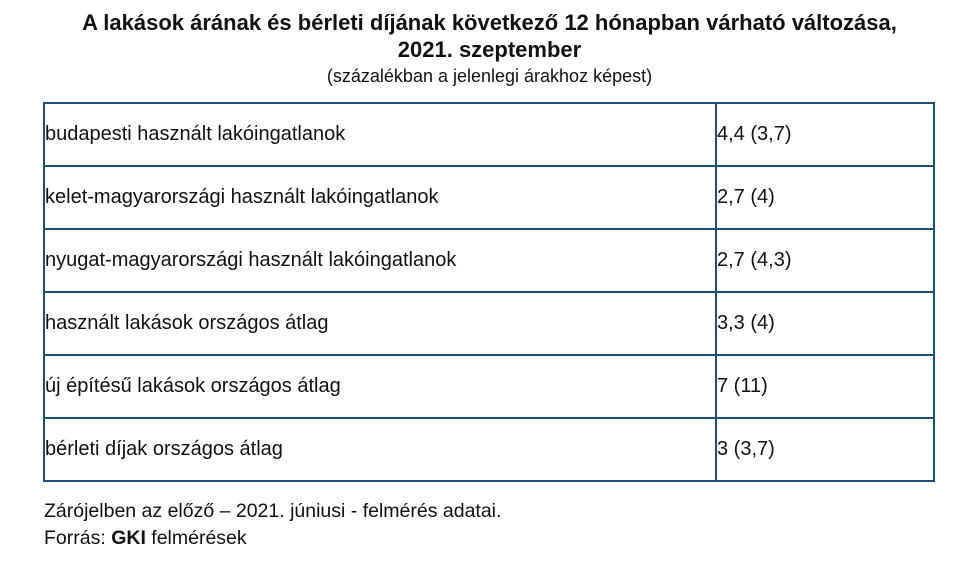  I want to click on table-row: használt lakások országos átlag 3,3 (4), so click(489, 323).